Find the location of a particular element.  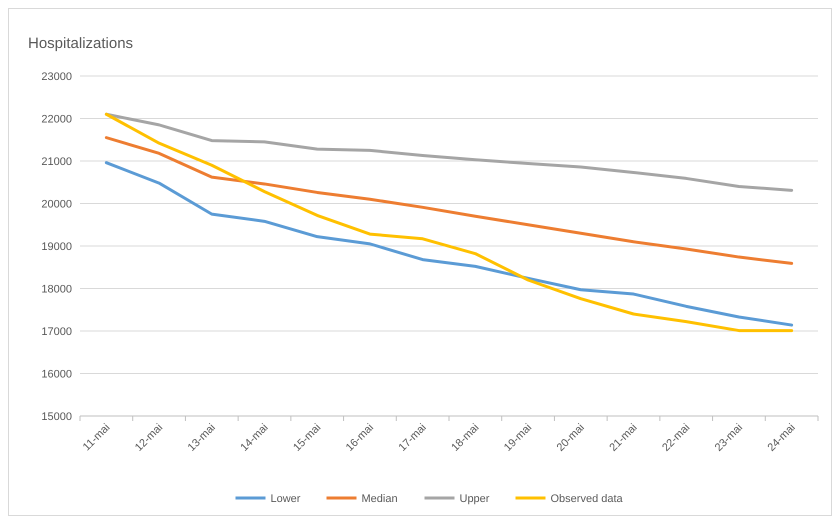

y-tick-label: 22000 is located at coordinates (56, 120).